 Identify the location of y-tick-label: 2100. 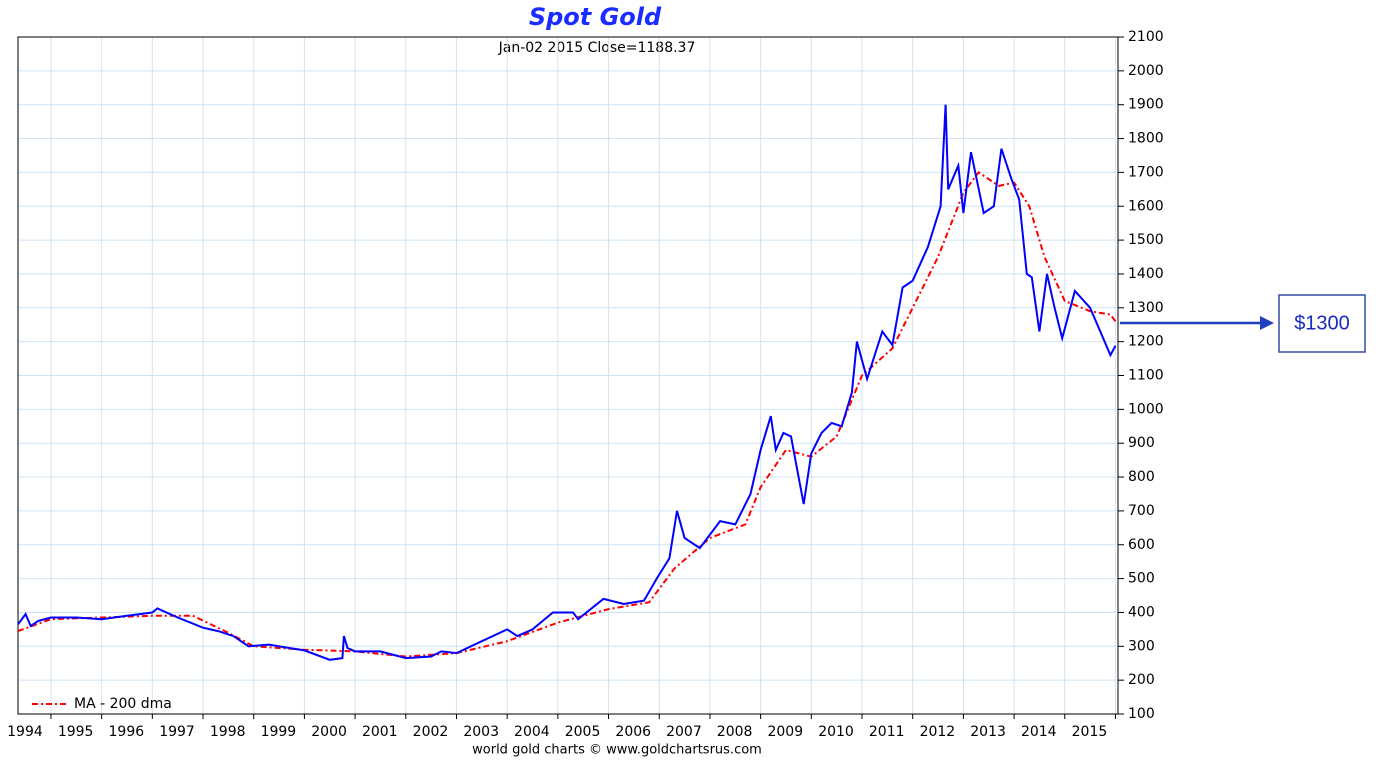
(1146, 37).